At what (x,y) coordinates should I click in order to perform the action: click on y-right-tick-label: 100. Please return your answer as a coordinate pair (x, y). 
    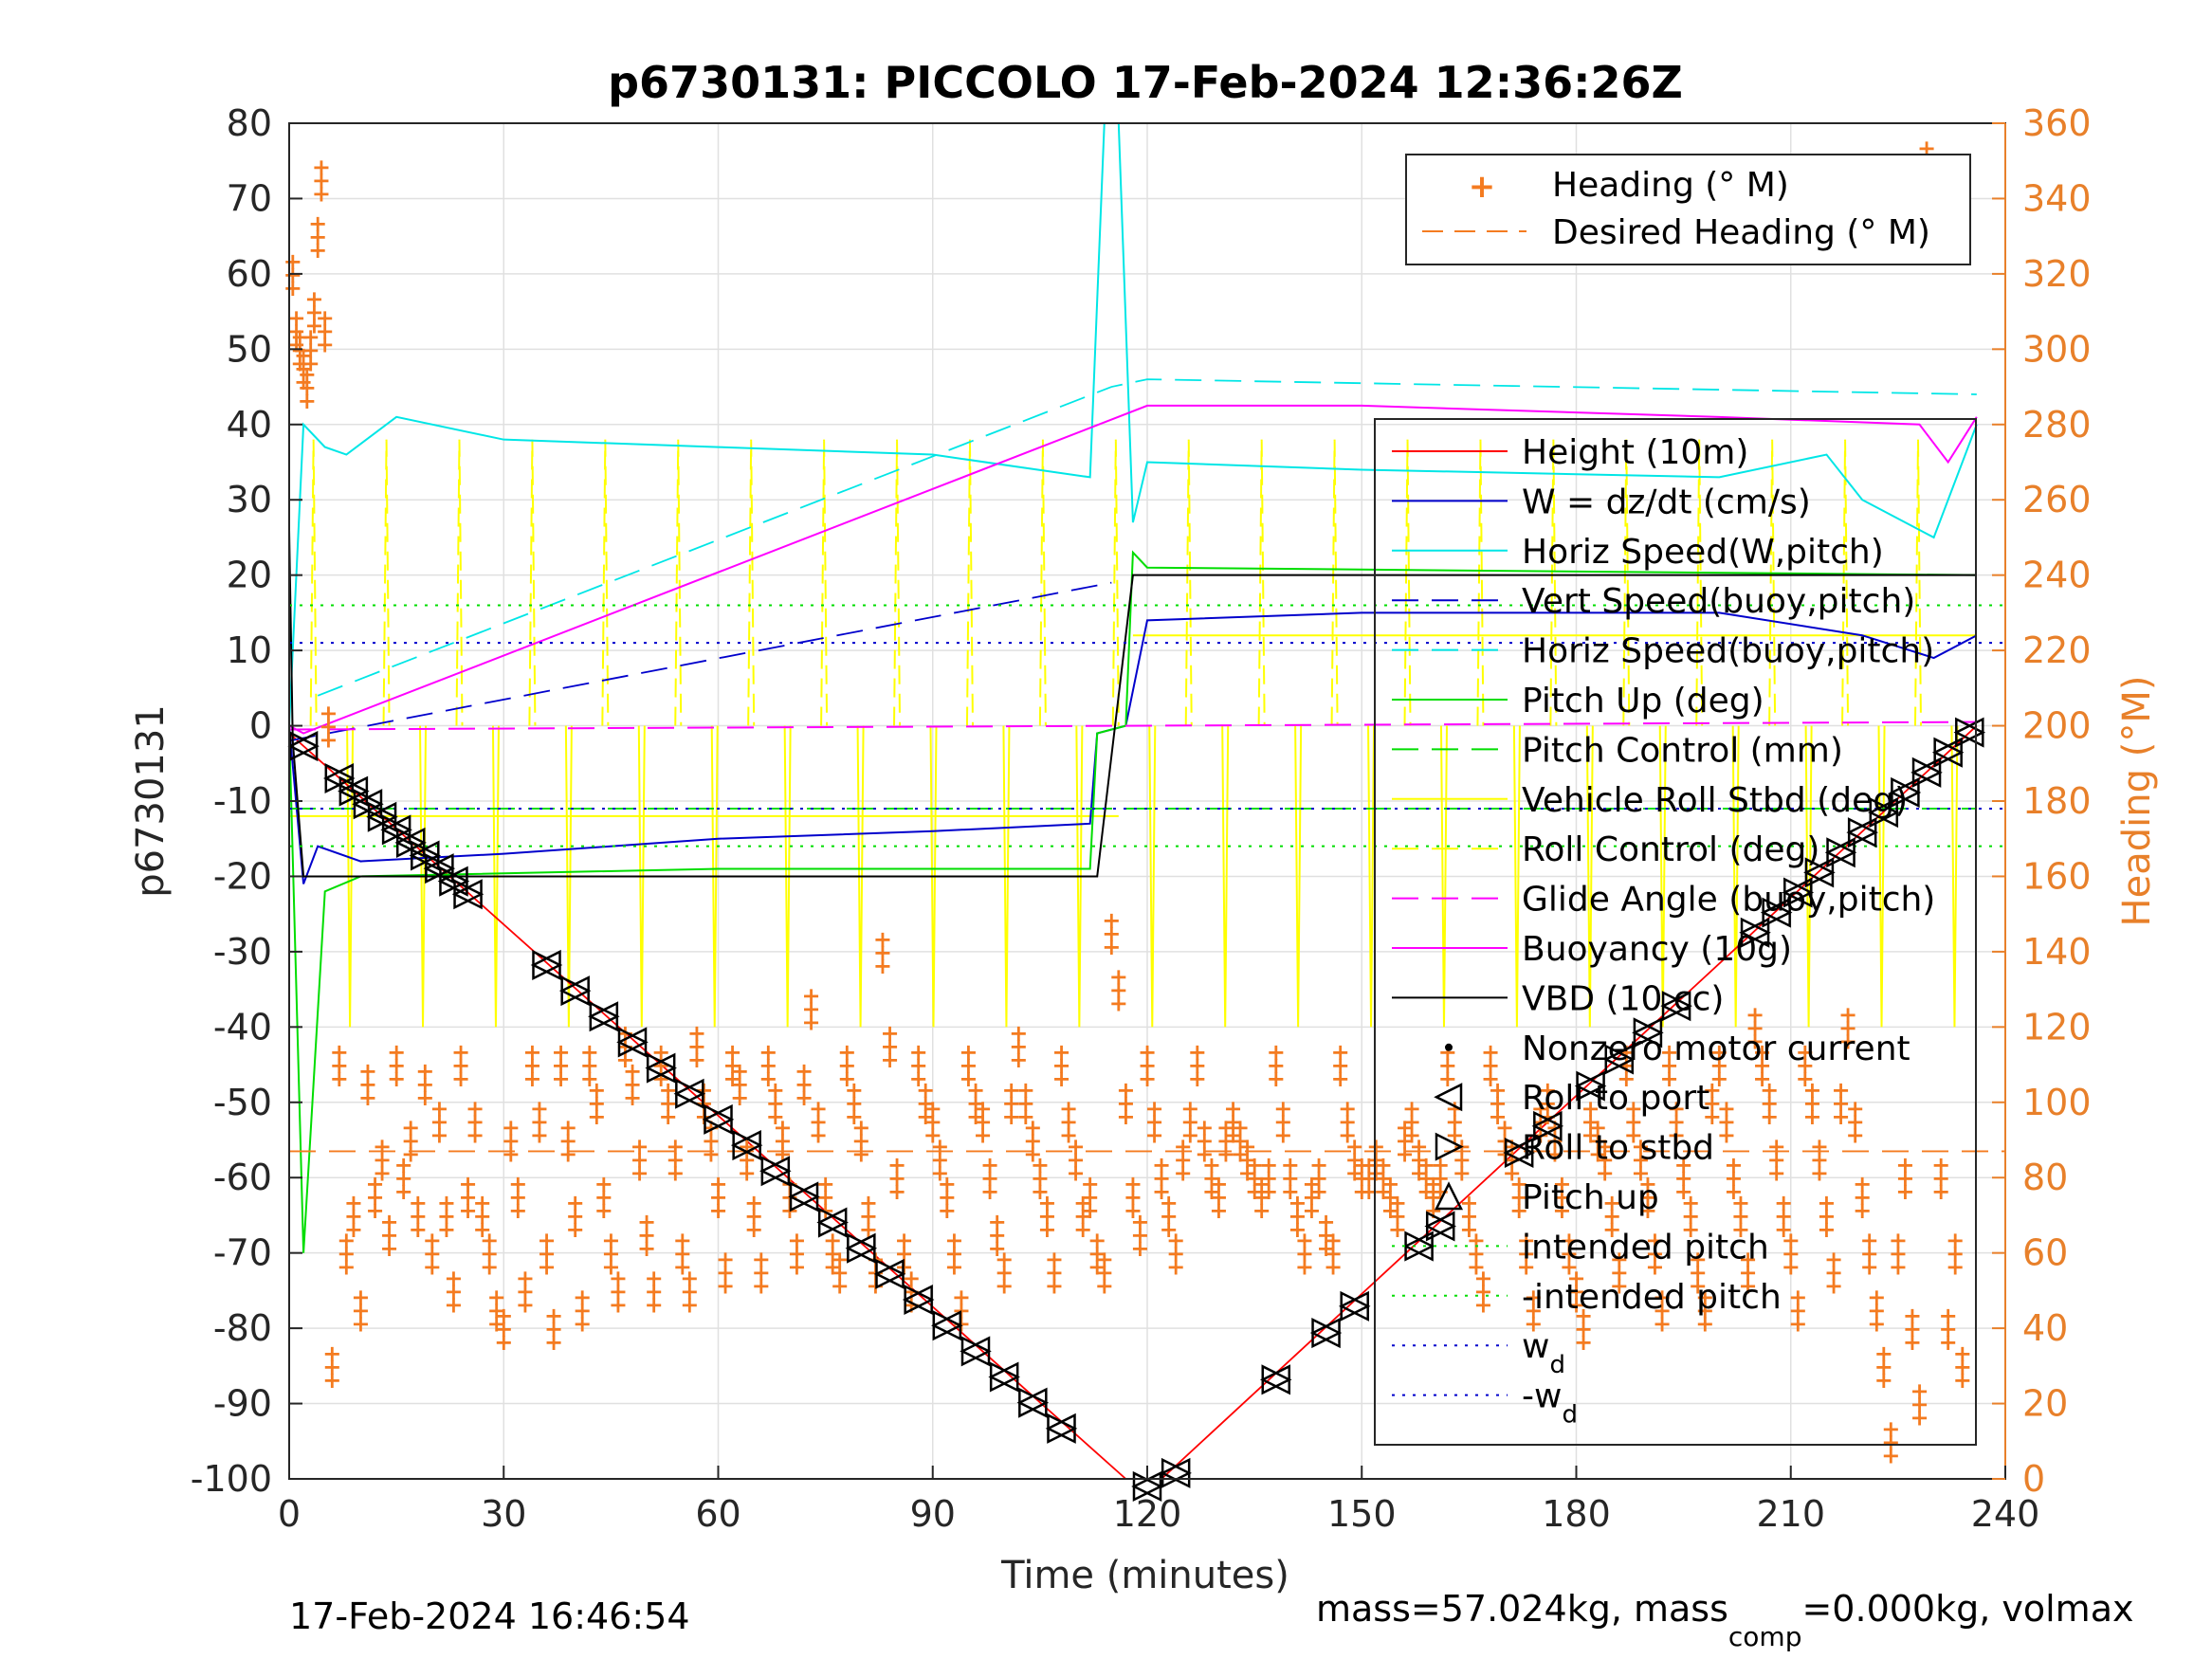
    Looking at the image, I should click on (2057, 1102).